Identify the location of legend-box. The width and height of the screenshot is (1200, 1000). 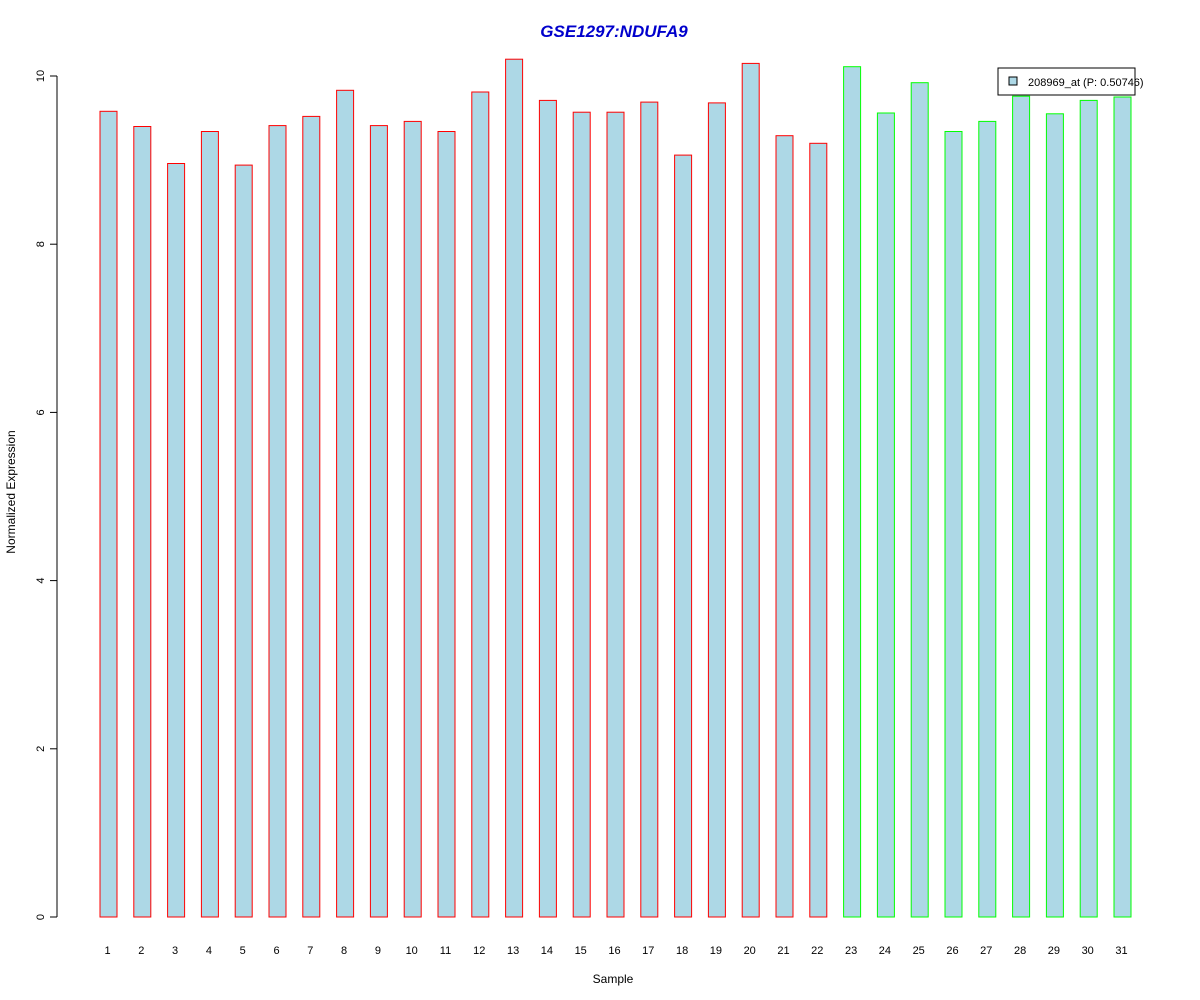
(1066, 81).